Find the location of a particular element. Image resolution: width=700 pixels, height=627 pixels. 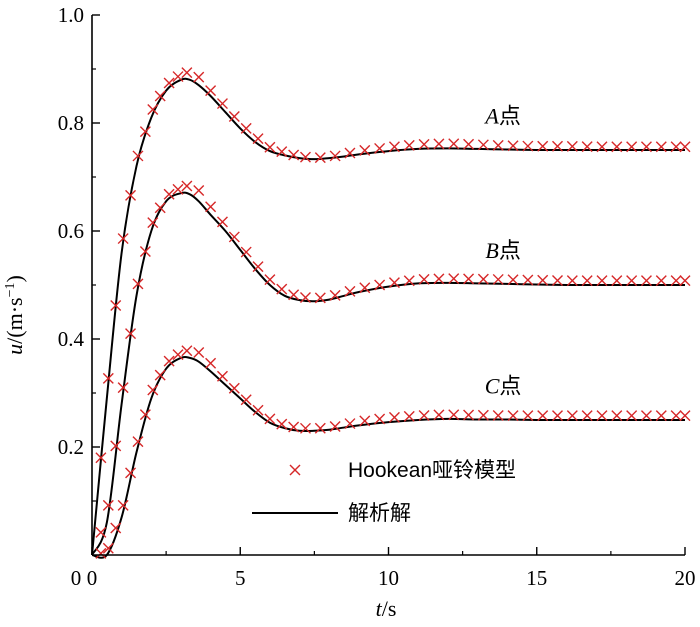

legend: Hookean哑铃模型 解析解 is located at coordinates (384, 492).